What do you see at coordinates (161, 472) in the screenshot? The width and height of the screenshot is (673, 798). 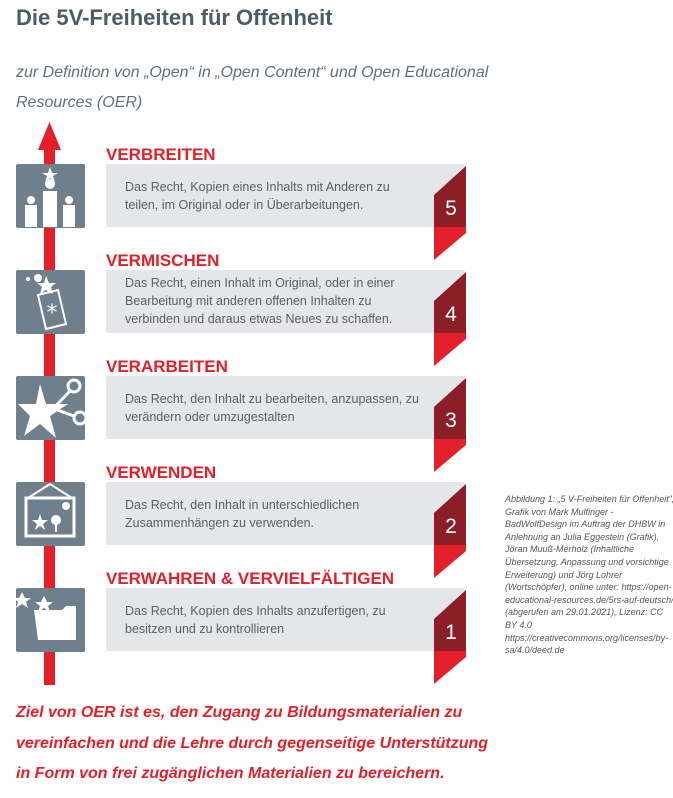 I see `freedom-heading: VERWENDEN` at bounding box center [161, 472].